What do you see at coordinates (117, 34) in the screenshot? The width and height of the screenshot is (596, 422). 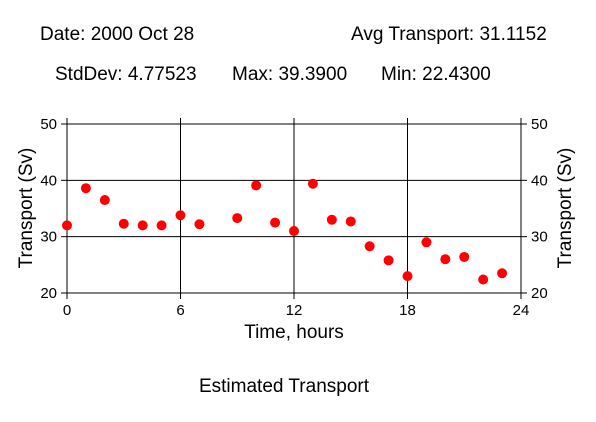 I see `date-label: Date: 2000 Oct 28` at bounding box center [117, 34].